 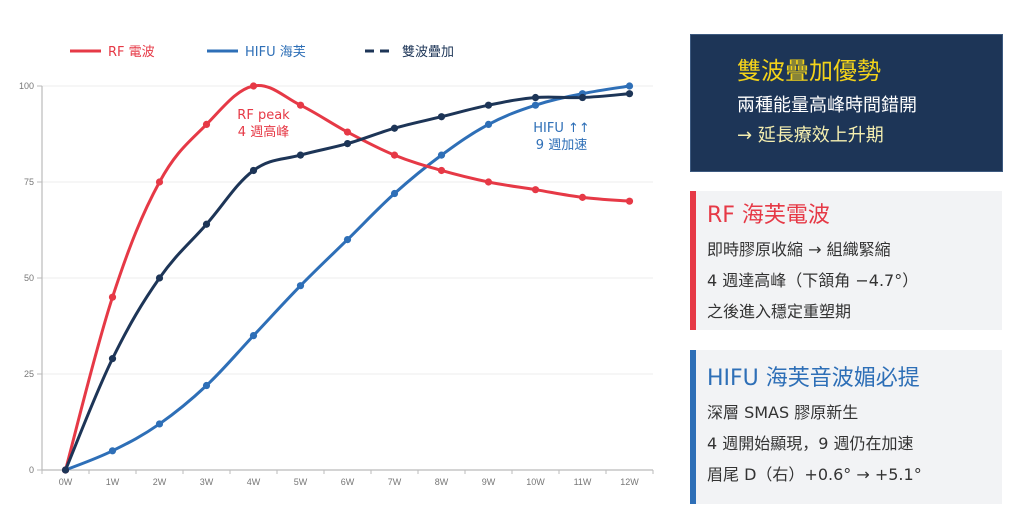 I want to click on x-tick-label: 3W, so click(x=207, y=482).